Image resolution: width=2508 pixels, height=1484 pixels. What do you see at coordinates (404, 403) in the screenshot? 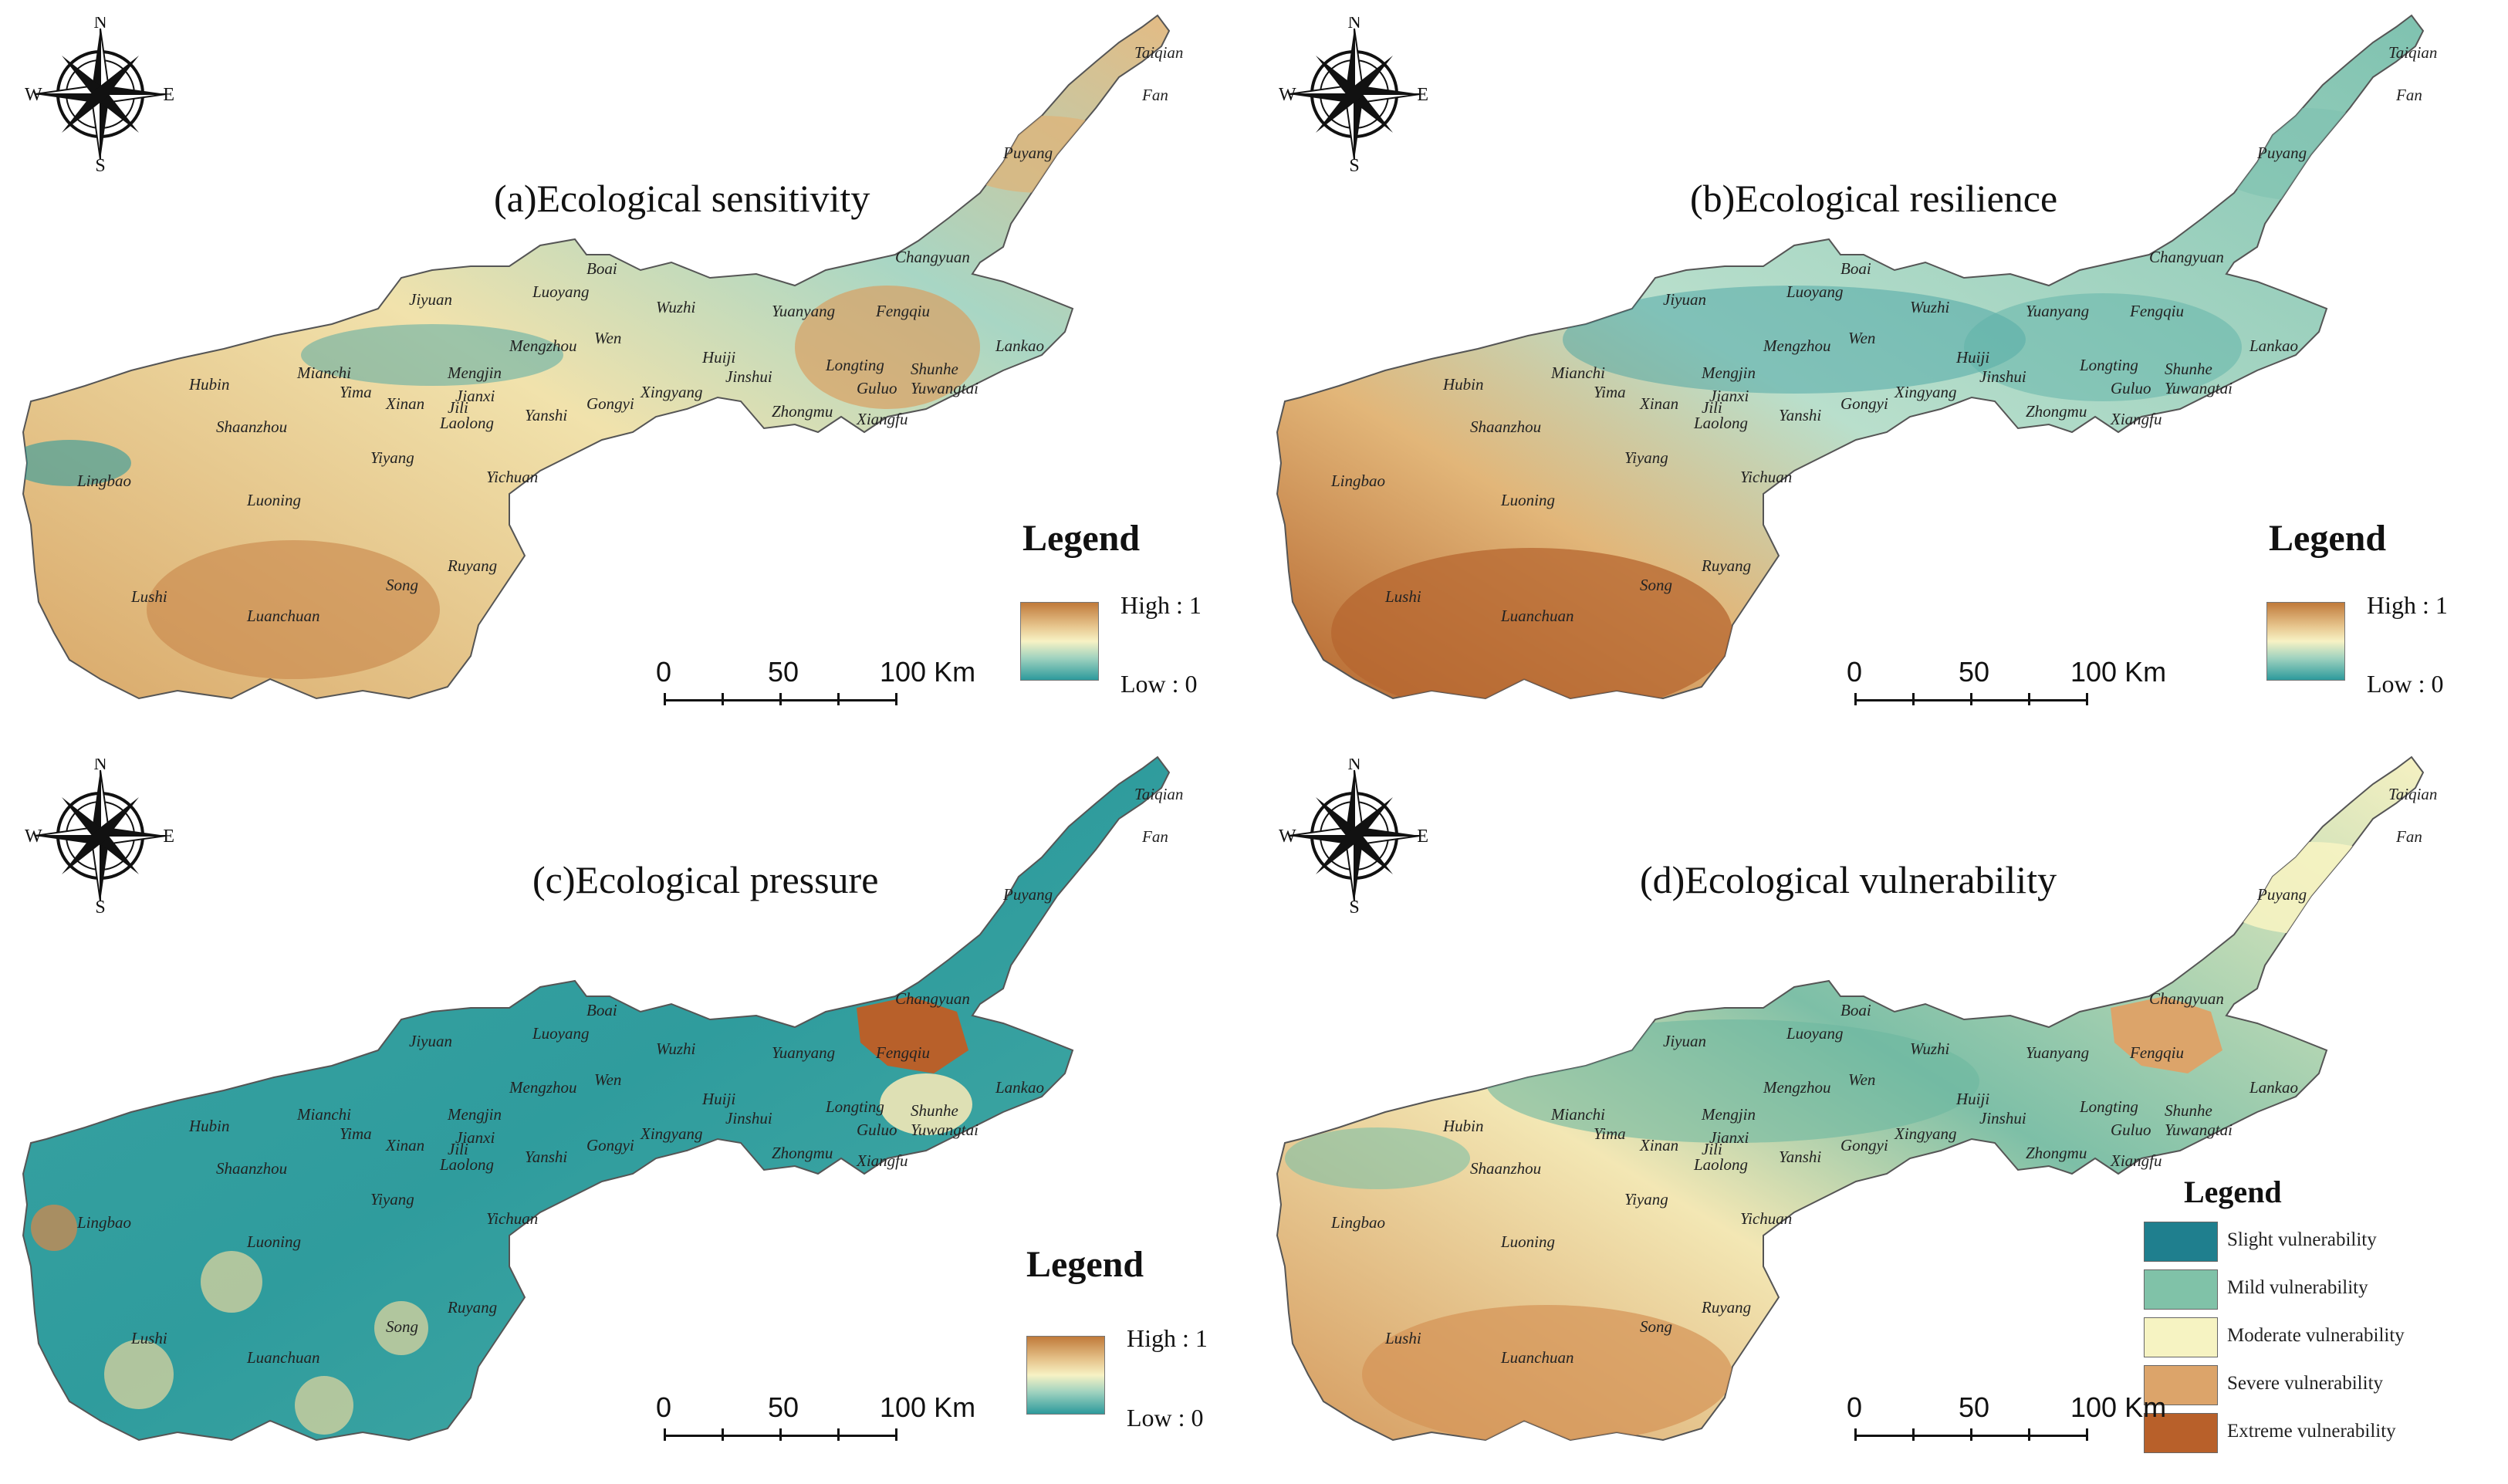
I see `county-label: Xinan` at bounding box center [404, 403].